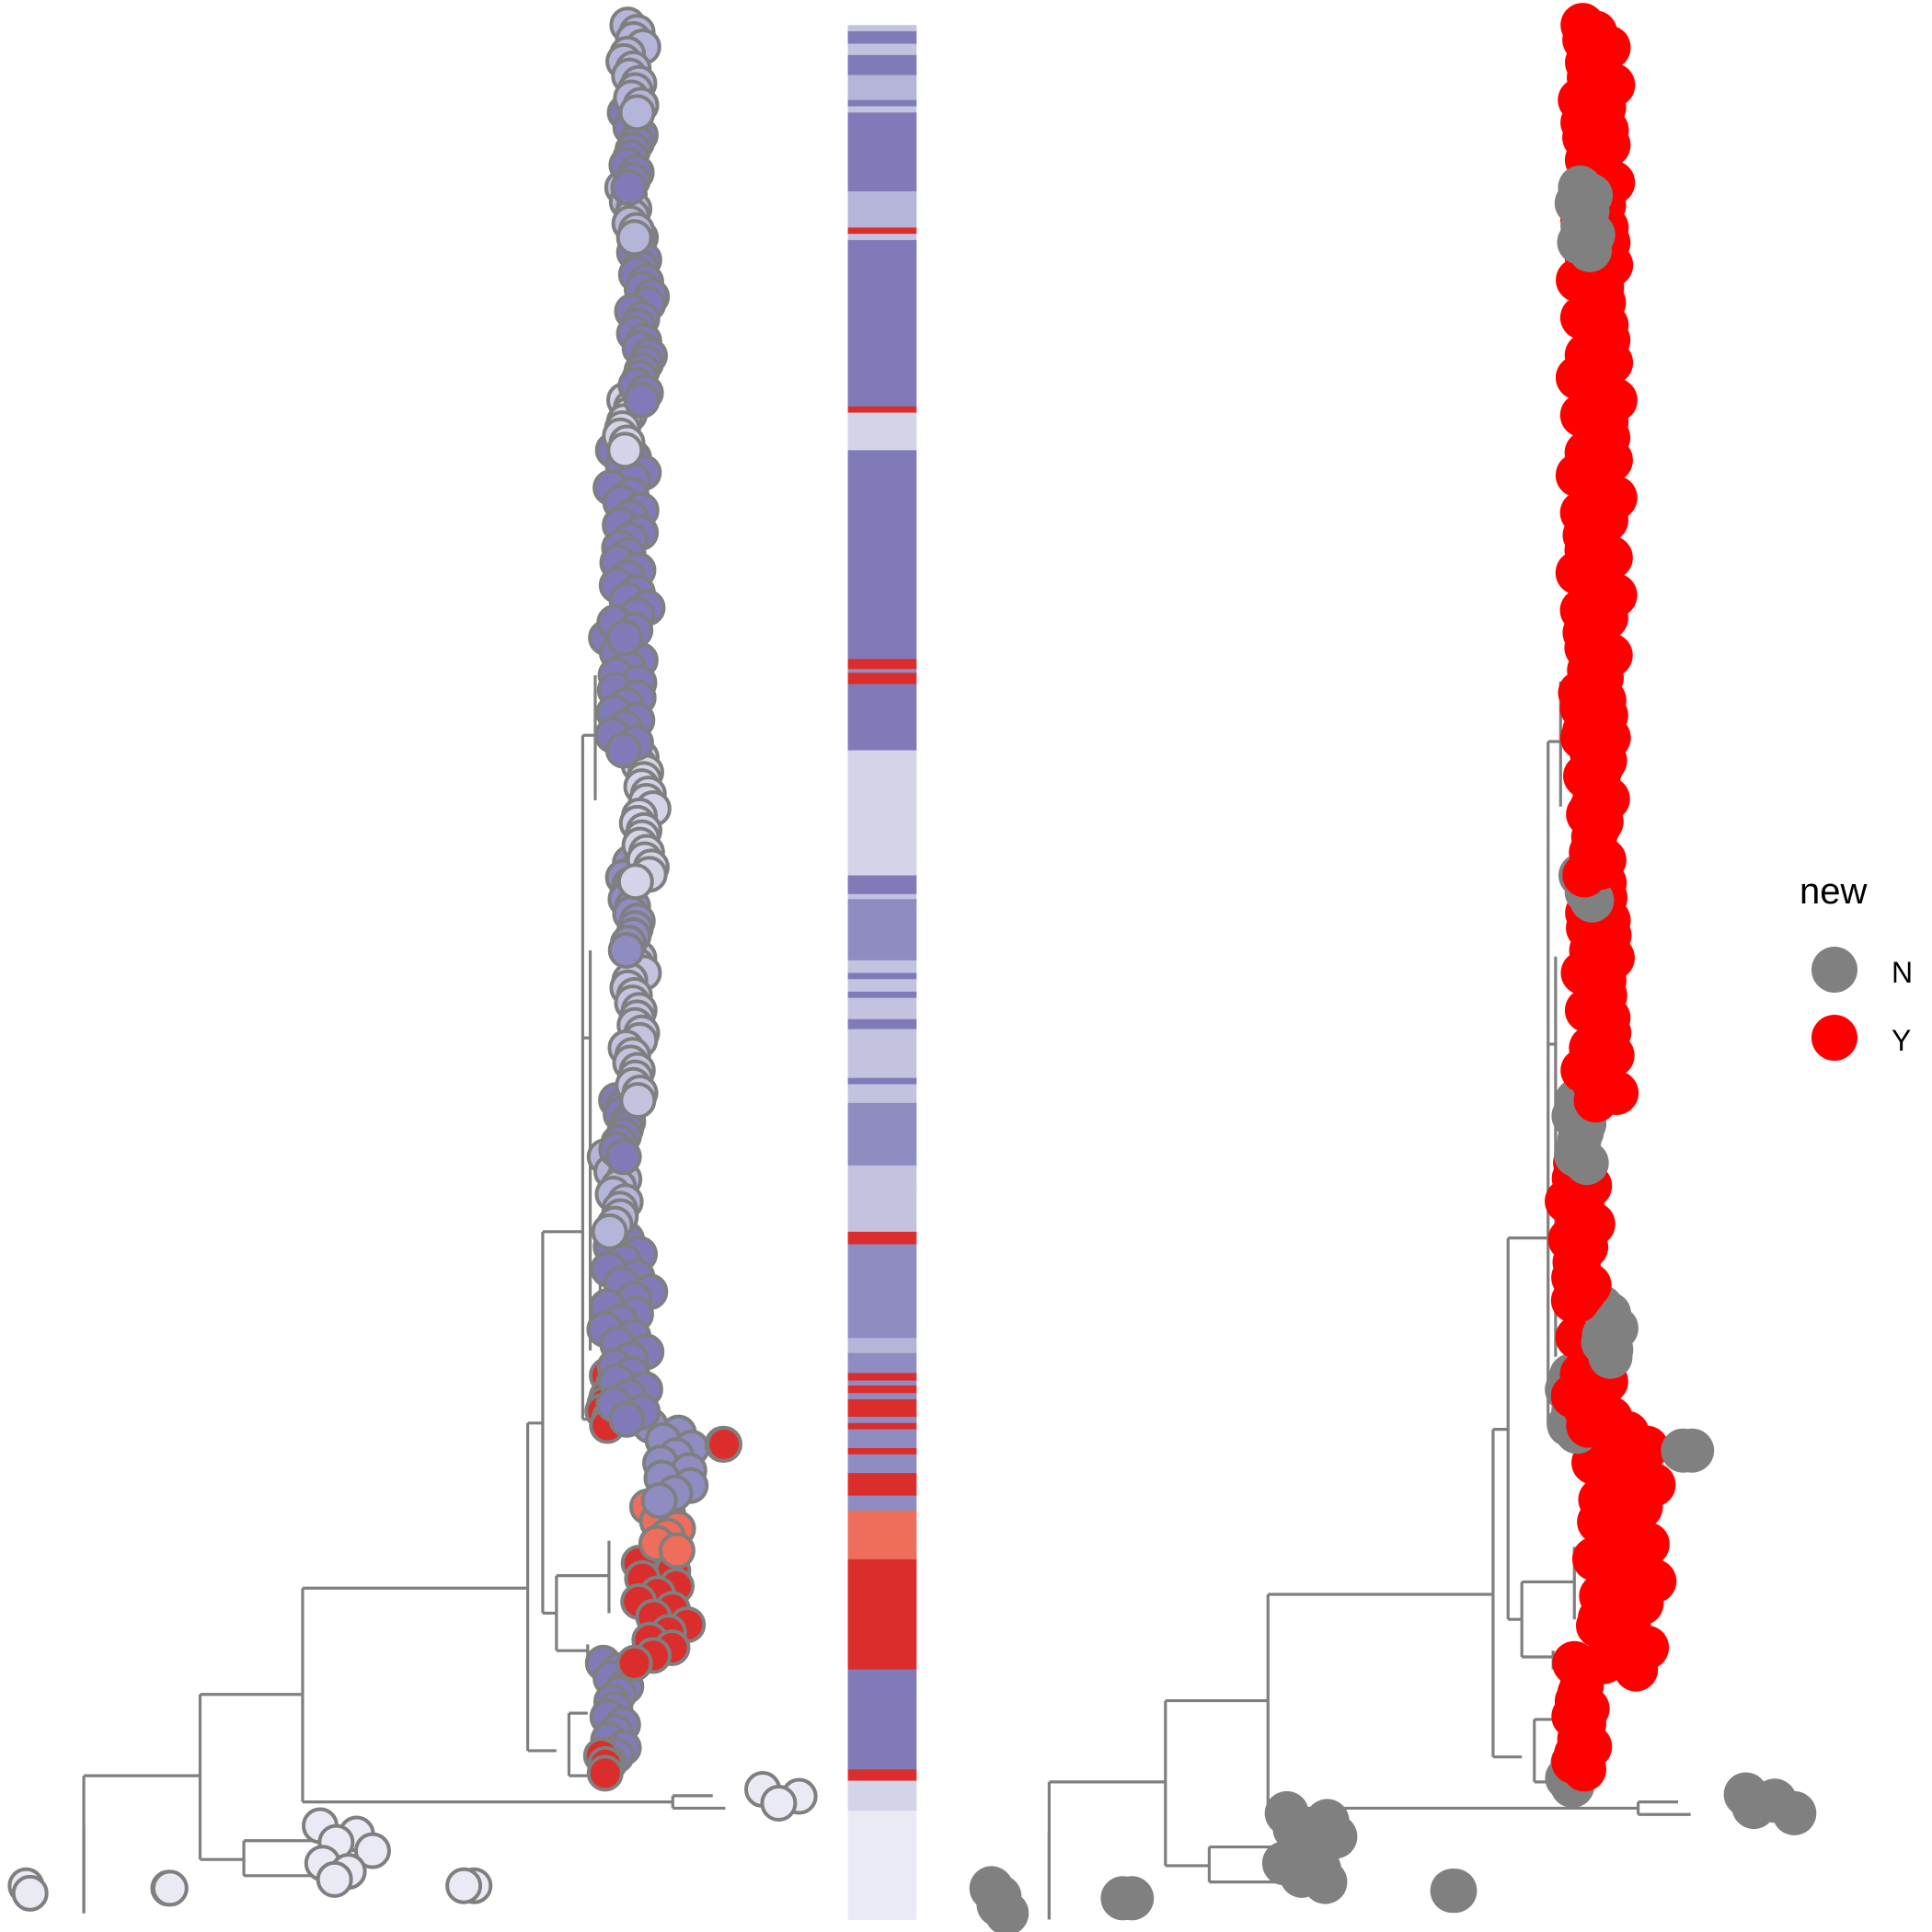 This screenshot has width=1932, height=1932. I want to click on heatmap-strip, so click(882, 972).